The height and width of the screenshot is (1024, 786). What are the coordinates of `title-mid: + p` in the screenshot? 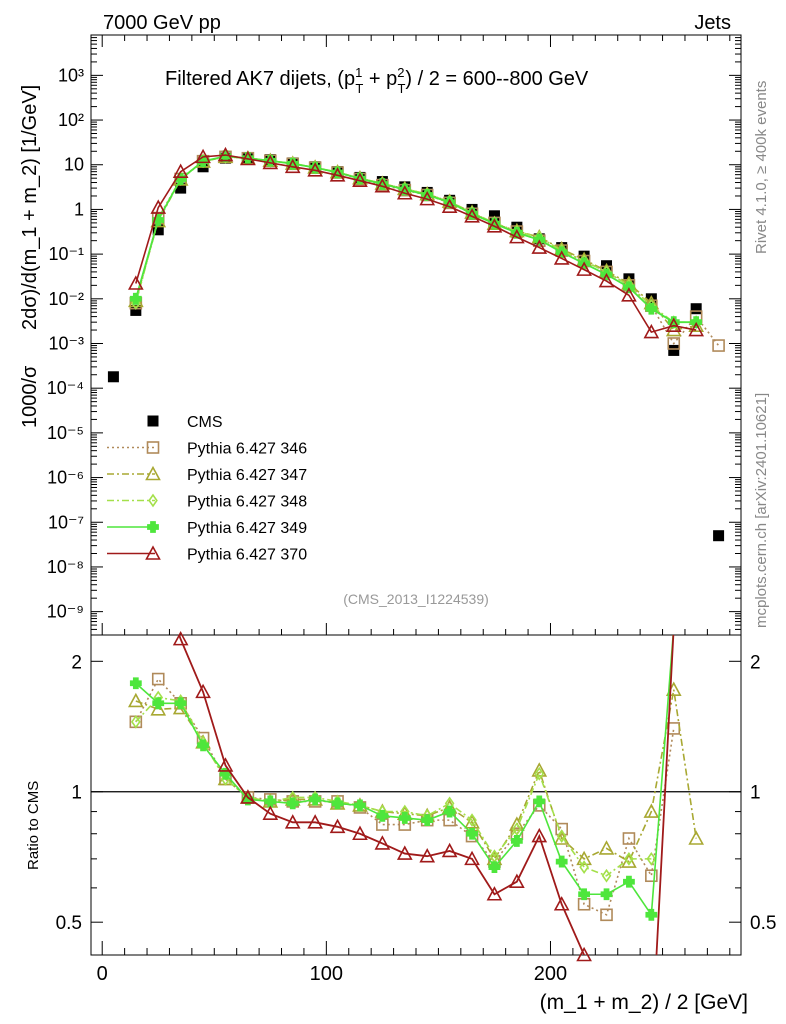 It's located at (380, 79).